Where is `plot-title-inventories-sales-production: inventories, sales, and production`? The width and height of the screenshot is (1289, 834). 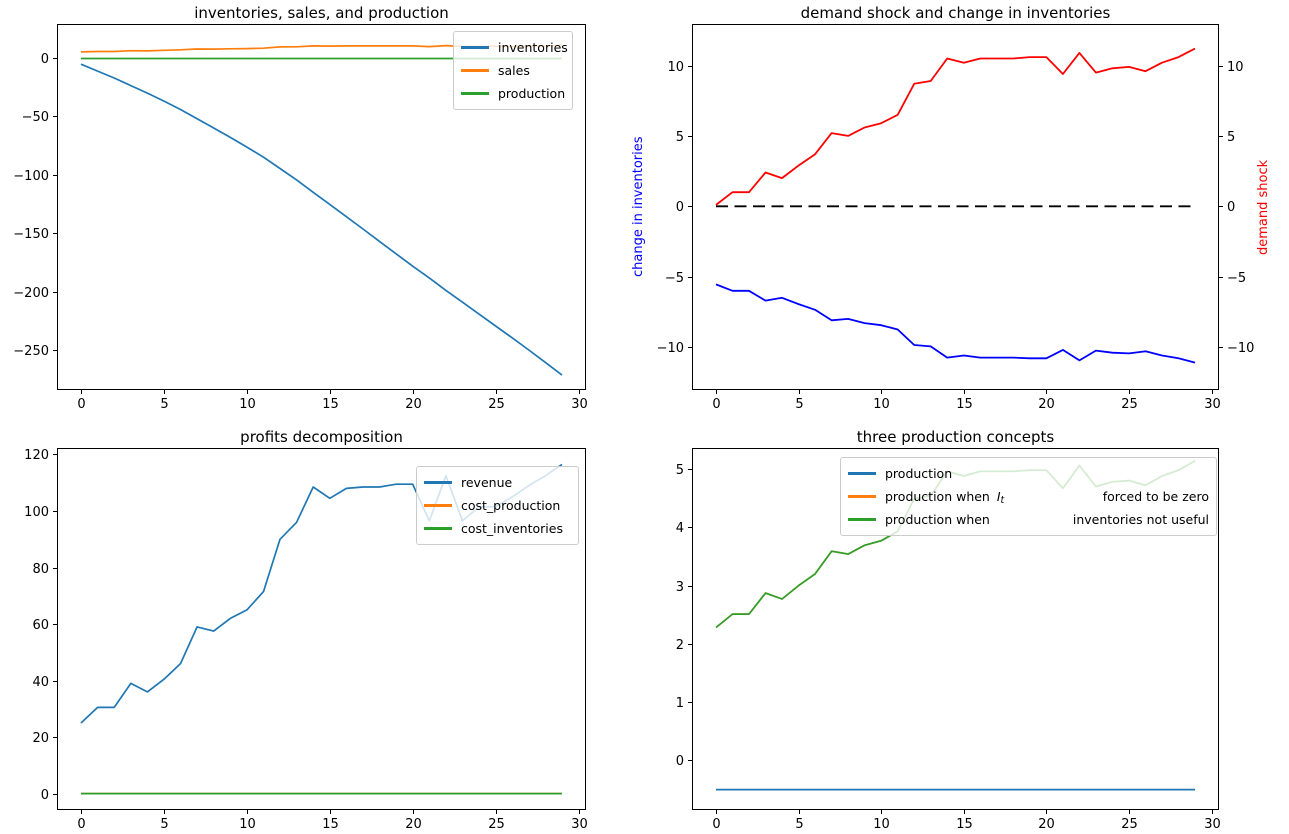
plot-title-inventories-sales-production: inventories, sales, and production is located at coordinates (321, 13).